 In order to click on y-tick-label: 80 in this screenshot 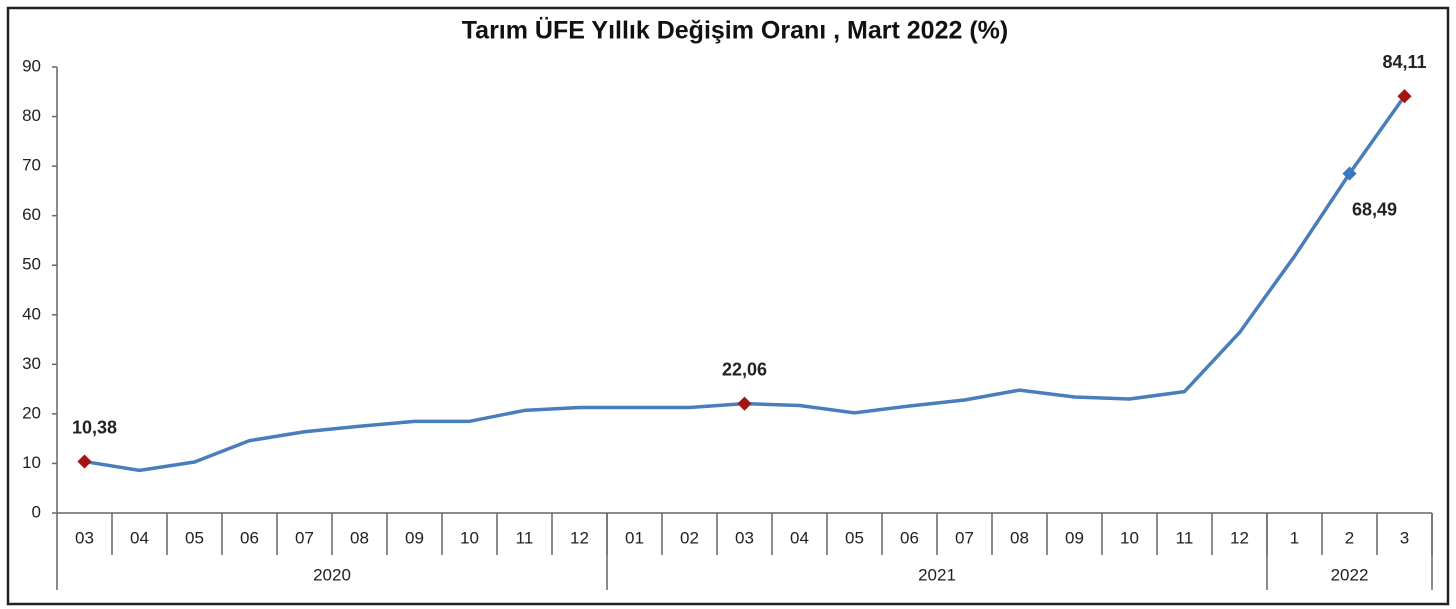, I will do `click(31, 115)`.